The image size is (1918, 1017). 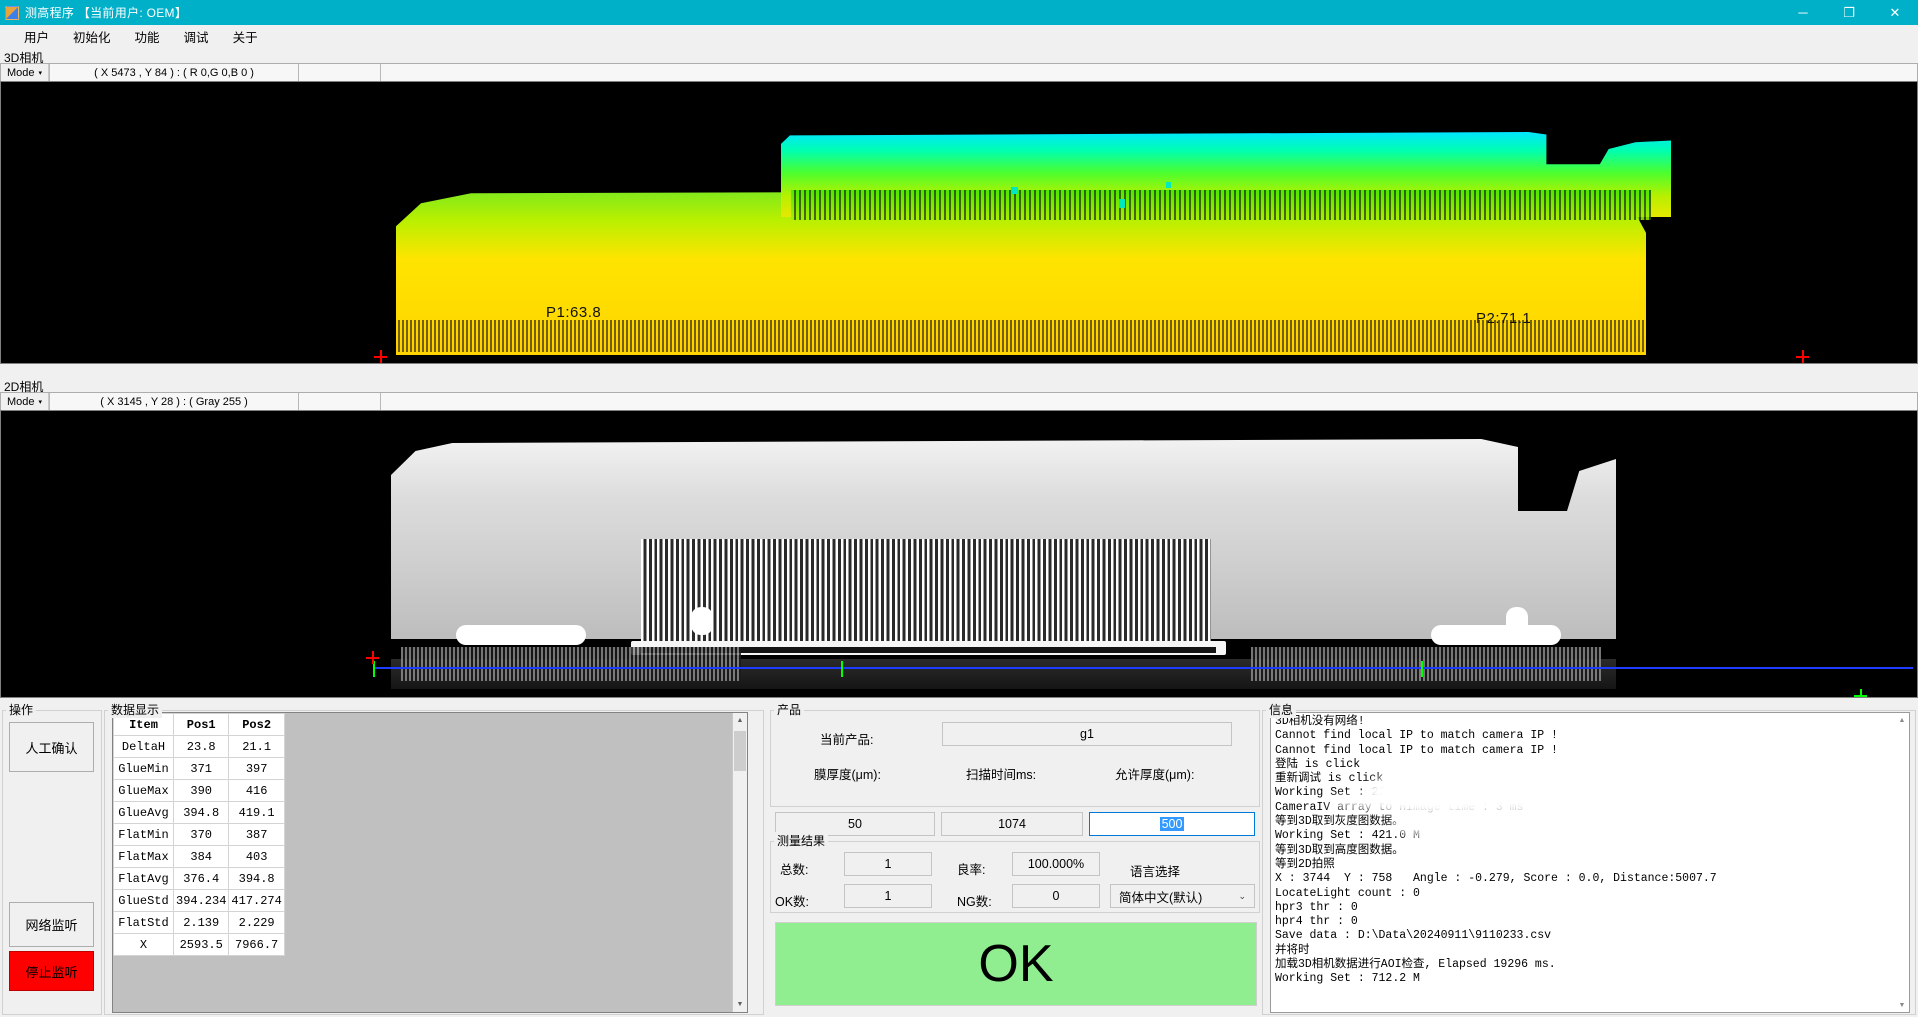 I want to click on table-row: FlatMax 384 403, so click(x=199, y=856).